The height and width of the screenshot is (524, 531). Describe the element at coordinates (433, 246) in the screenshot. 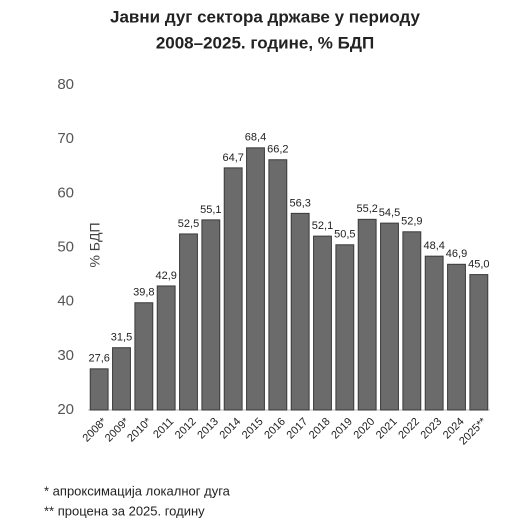

I see `value-label: 48,4` at that location.